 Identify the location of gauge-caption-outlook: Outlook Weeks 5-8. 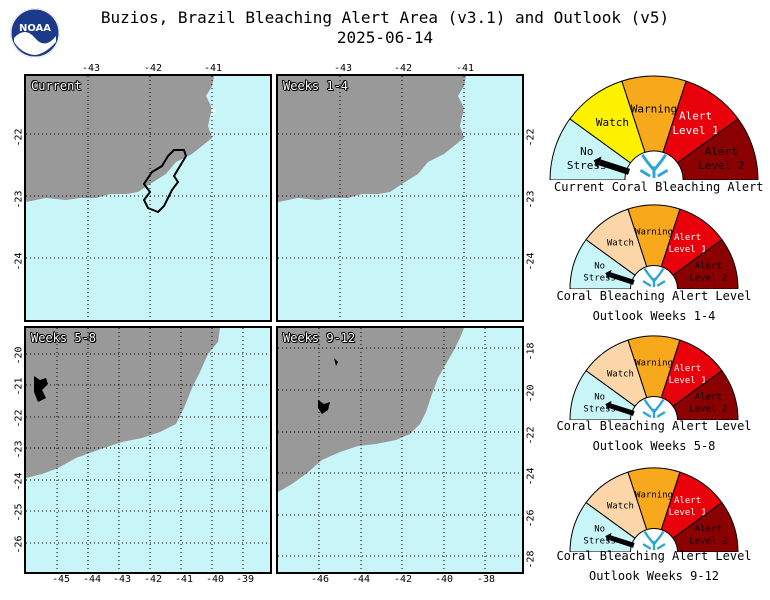
(654, 446).